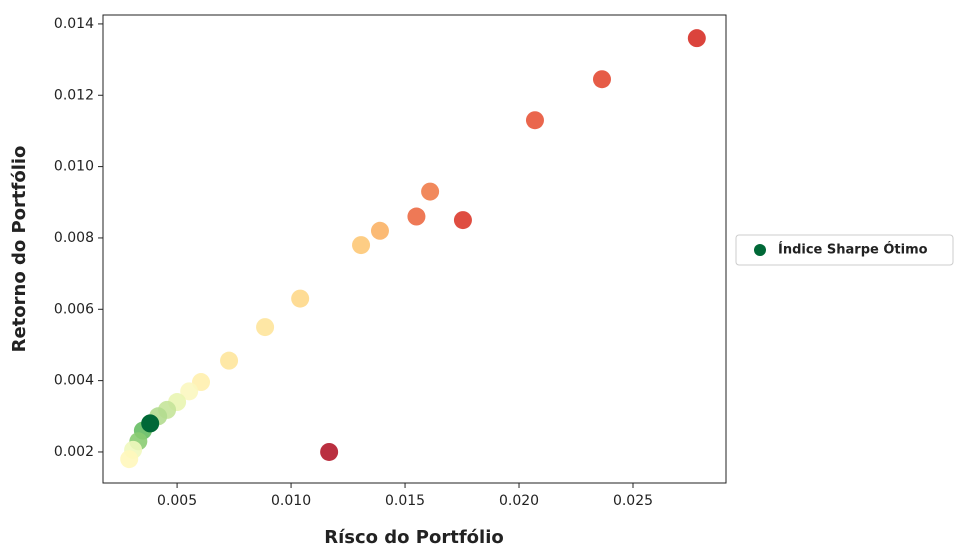 Image resolution: width=955 pixels, height=548 pixels. I want to click on y-axis-title: Retorno do Portfólio, so click(19, 249).